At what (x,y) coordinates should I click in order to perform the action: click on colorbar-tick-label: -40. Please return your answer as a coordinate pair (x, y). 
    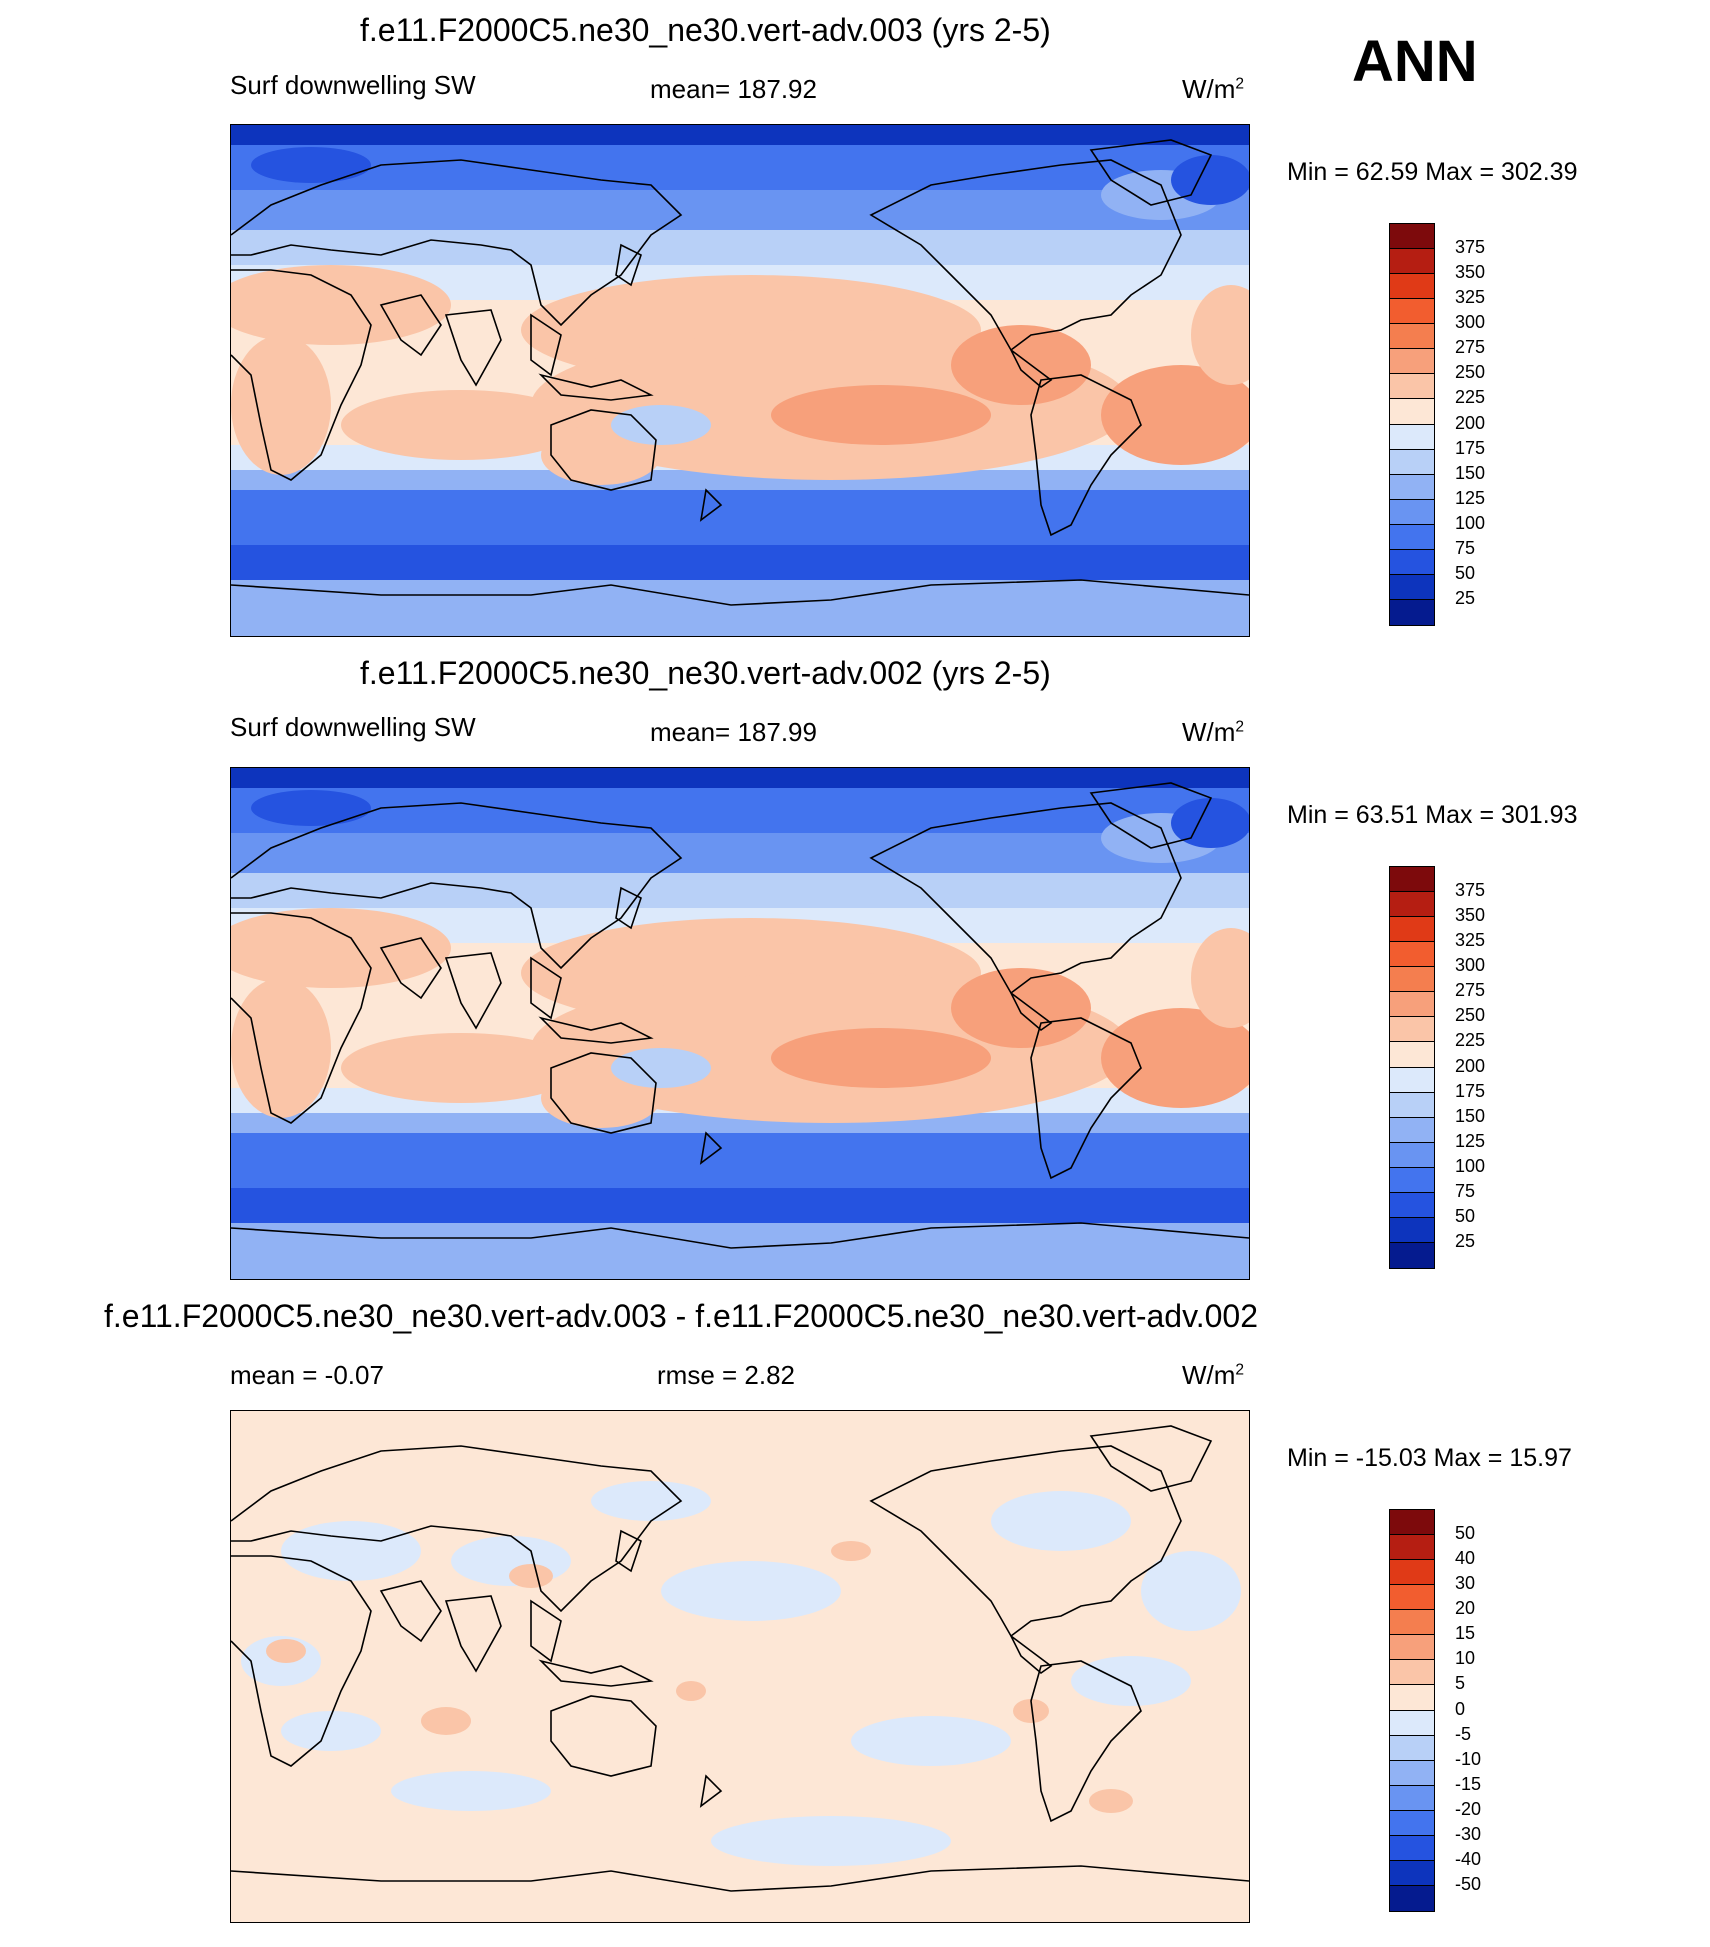
    Looking at the image, I should click on (1468, 1858).